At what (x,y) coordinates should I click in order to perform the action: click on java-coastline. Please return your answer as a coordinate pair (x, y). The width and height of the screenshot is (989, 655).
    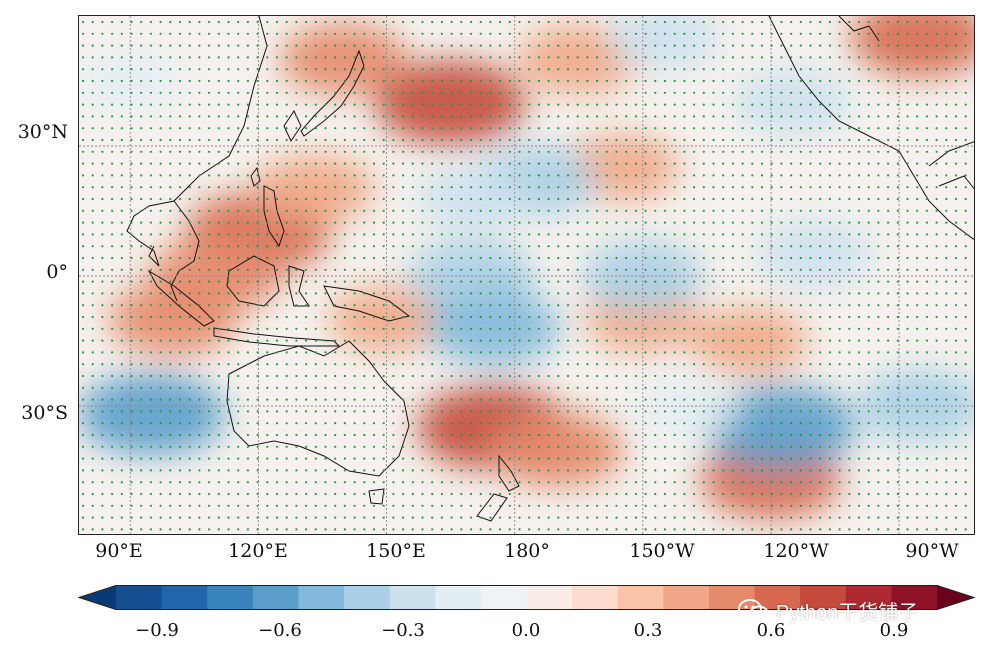
    Looking at the image, I should click on (277, 337).